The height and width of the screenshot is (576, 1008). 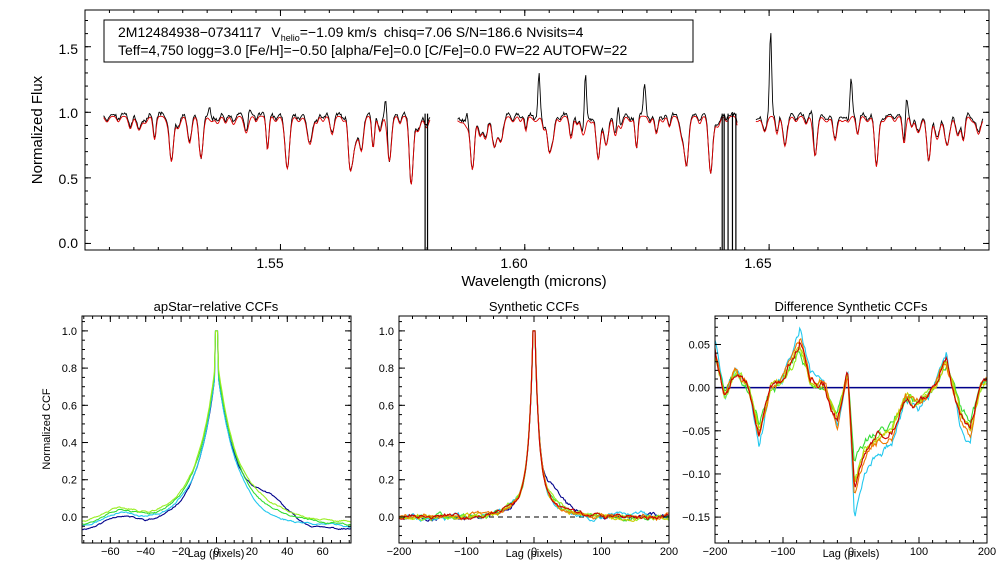 I want to click on synthetic-ccf-y-tick-labels: 0.0 0.2 0.4 0.6 0.8 1.0, so click(x=386, y=425).